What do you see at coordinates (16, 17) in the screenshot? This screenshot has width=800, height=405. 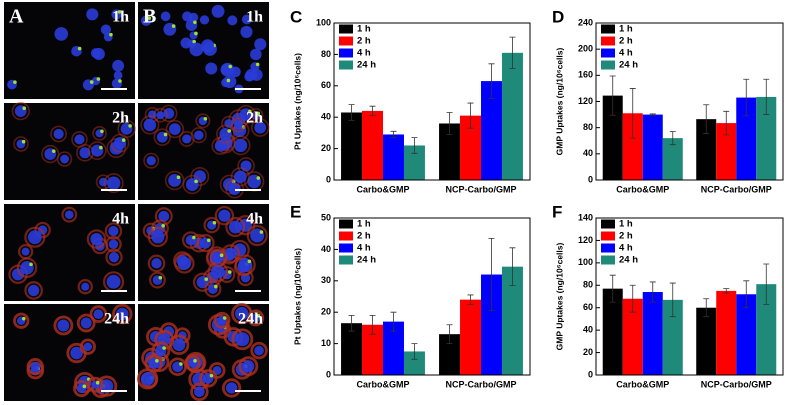 I see `panel-label: A` at bounding box center [16, 17].